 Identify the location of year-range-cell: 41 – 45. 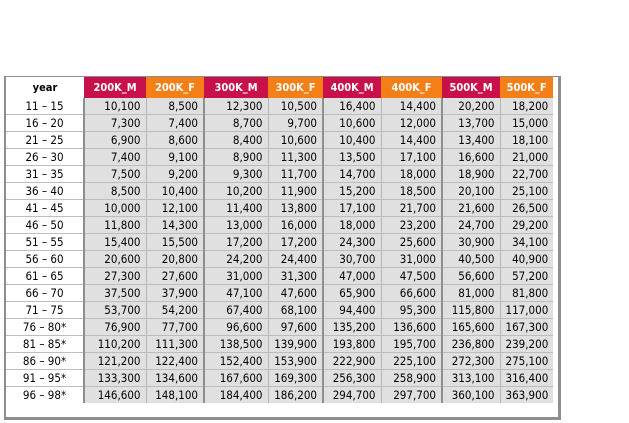
(45, 208).